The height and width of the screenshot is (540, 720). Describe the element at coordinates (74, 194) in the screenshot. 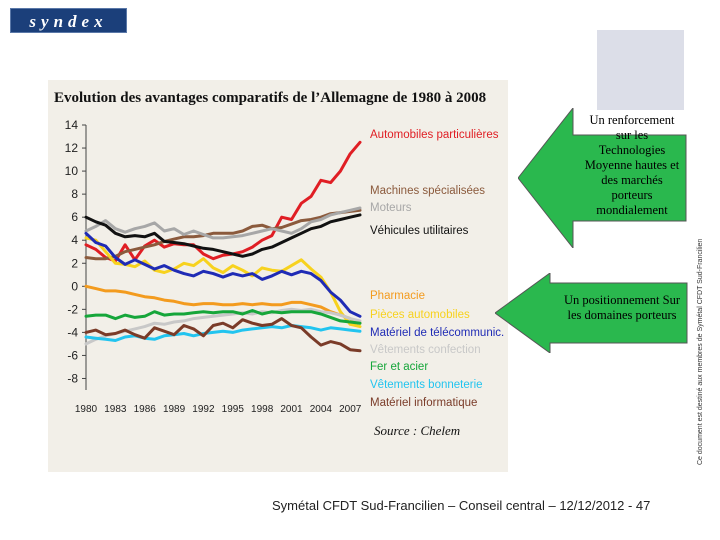

I see `y-tick-label: 8` at that location.